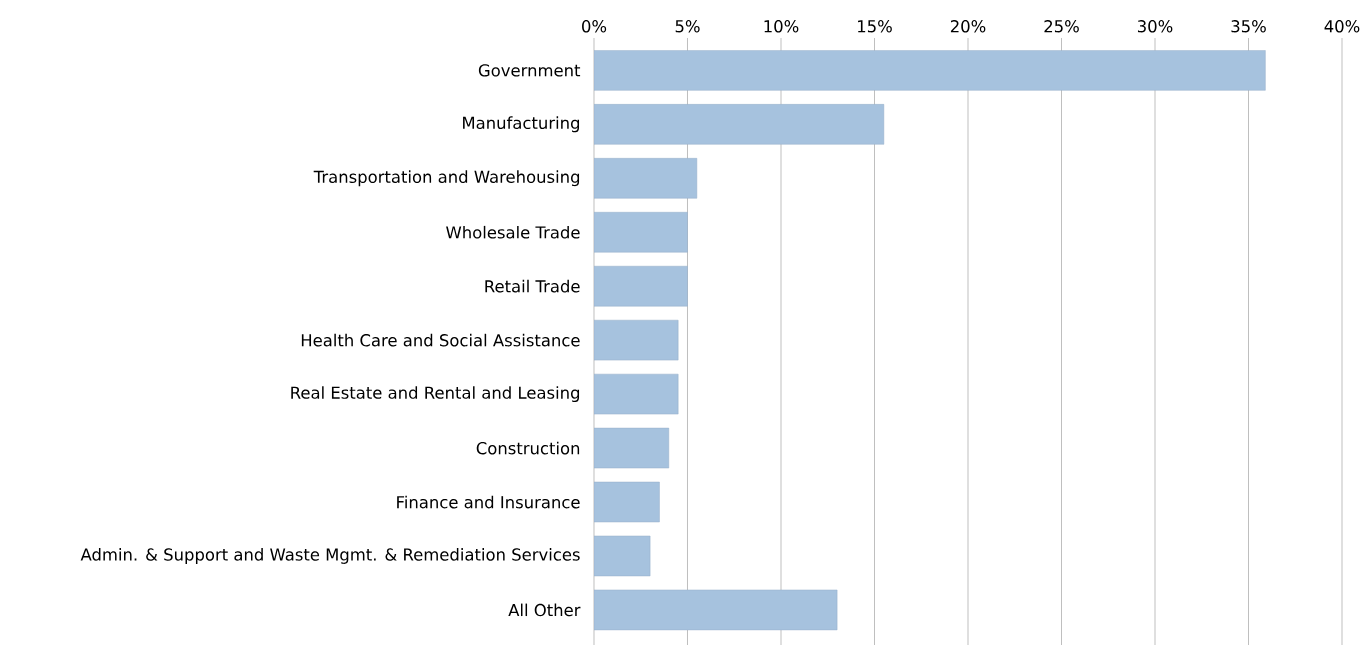 This screenshot has width=1364, height=645. Describe the element at coordinates (1061, 26) in the screenshot. I see `x-tick-label: 25%` at that location.